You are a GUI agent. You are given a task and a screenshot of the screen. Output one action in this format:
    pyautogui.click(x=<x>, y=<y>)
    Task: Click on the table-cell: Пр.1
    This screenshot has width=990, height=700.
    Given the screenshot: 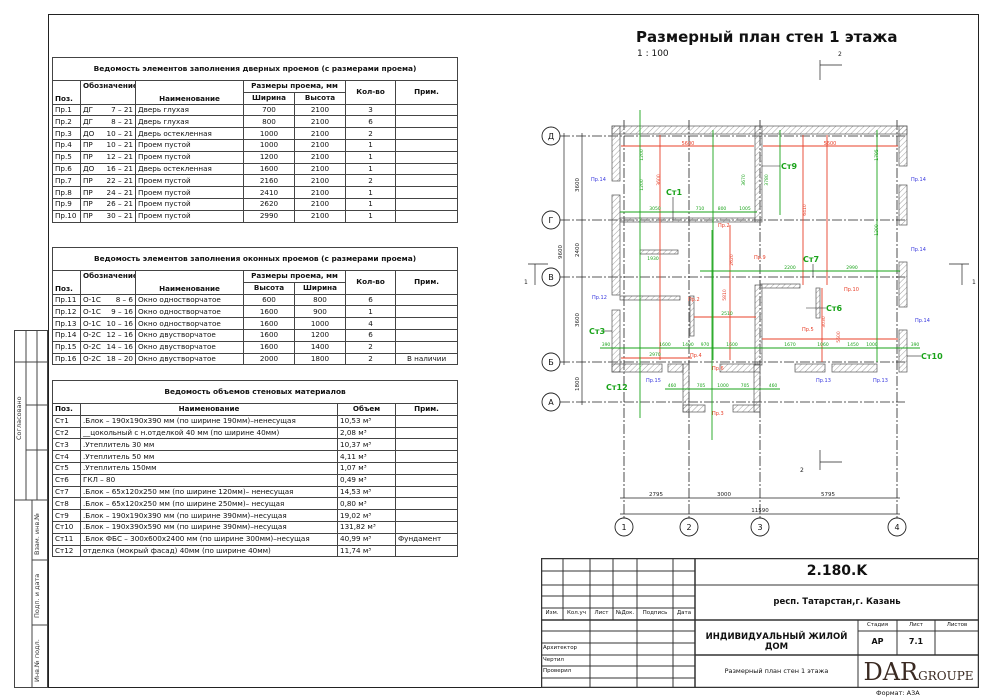 What is the action you would take?
    pyautogui.click(x=66, y=110)
    